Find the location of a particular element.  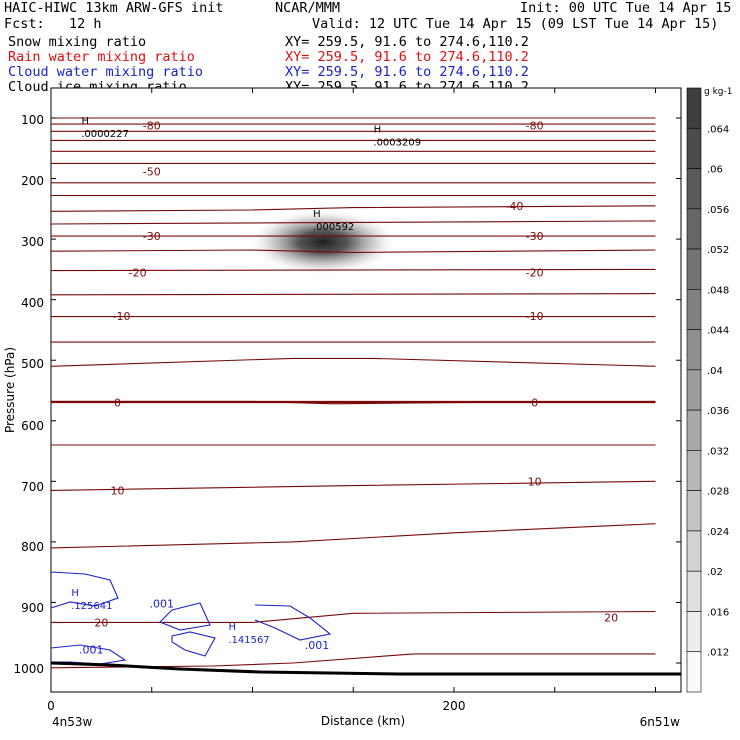

colorbar-label: .056 is located at coordinates (718, 210).